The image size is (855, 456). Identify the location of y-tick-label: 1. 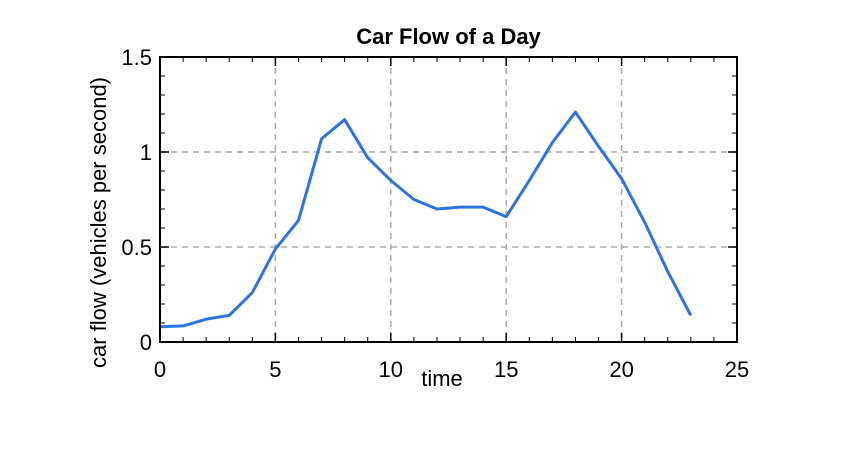
(146, 152).